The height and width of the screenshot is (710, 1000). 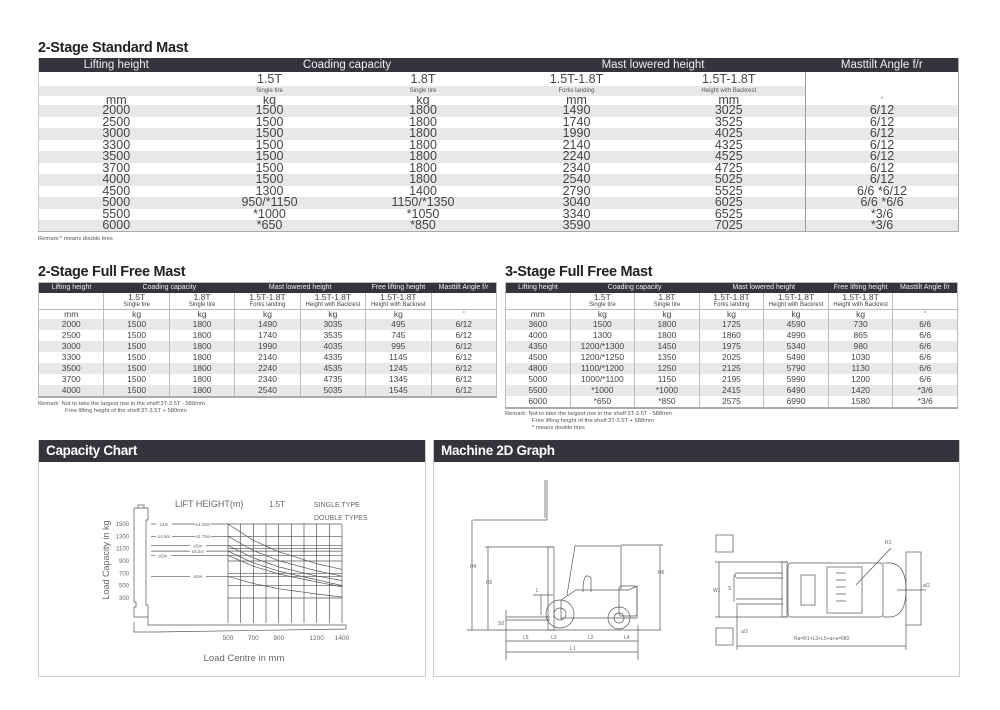 I want to click on capacity-size: 1.8T, so click(x=201, y=296).